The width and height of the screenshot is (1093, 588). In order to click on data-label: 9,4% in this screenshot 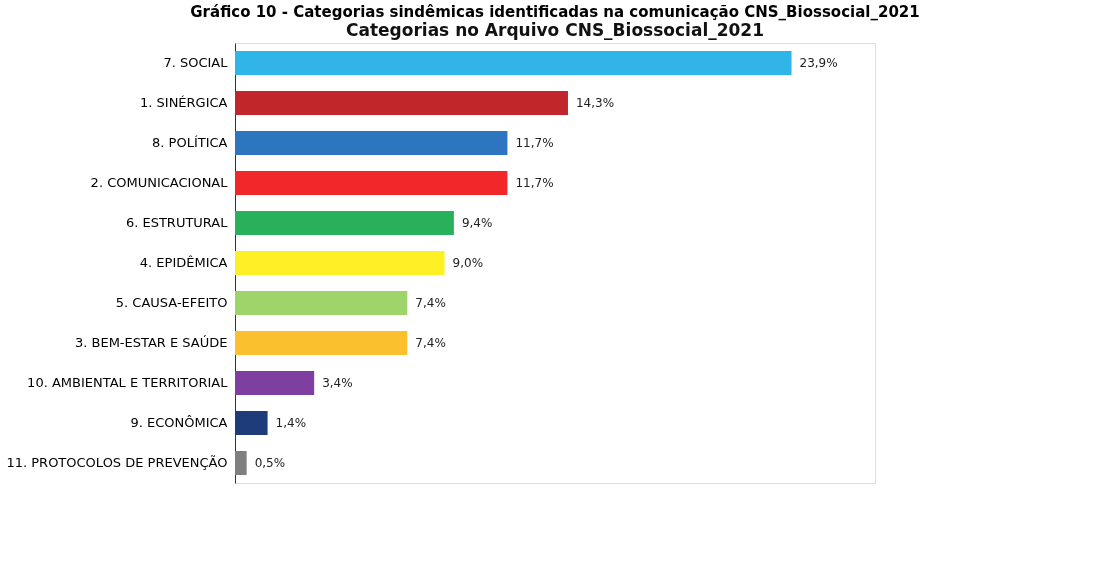, I will do `click(477, 223)`.